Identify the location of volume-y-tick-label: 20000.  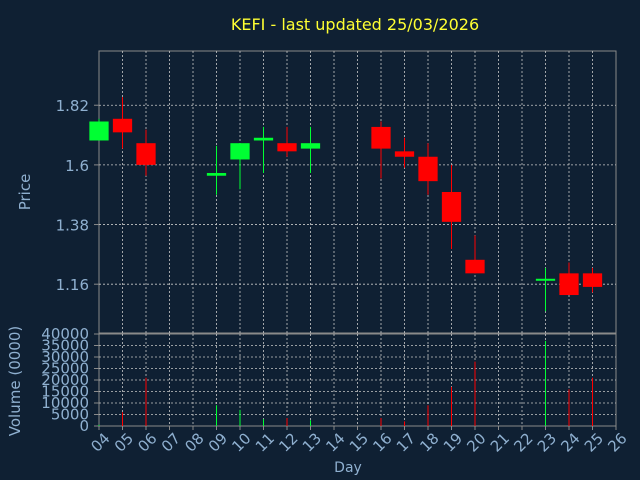
(65, 380).